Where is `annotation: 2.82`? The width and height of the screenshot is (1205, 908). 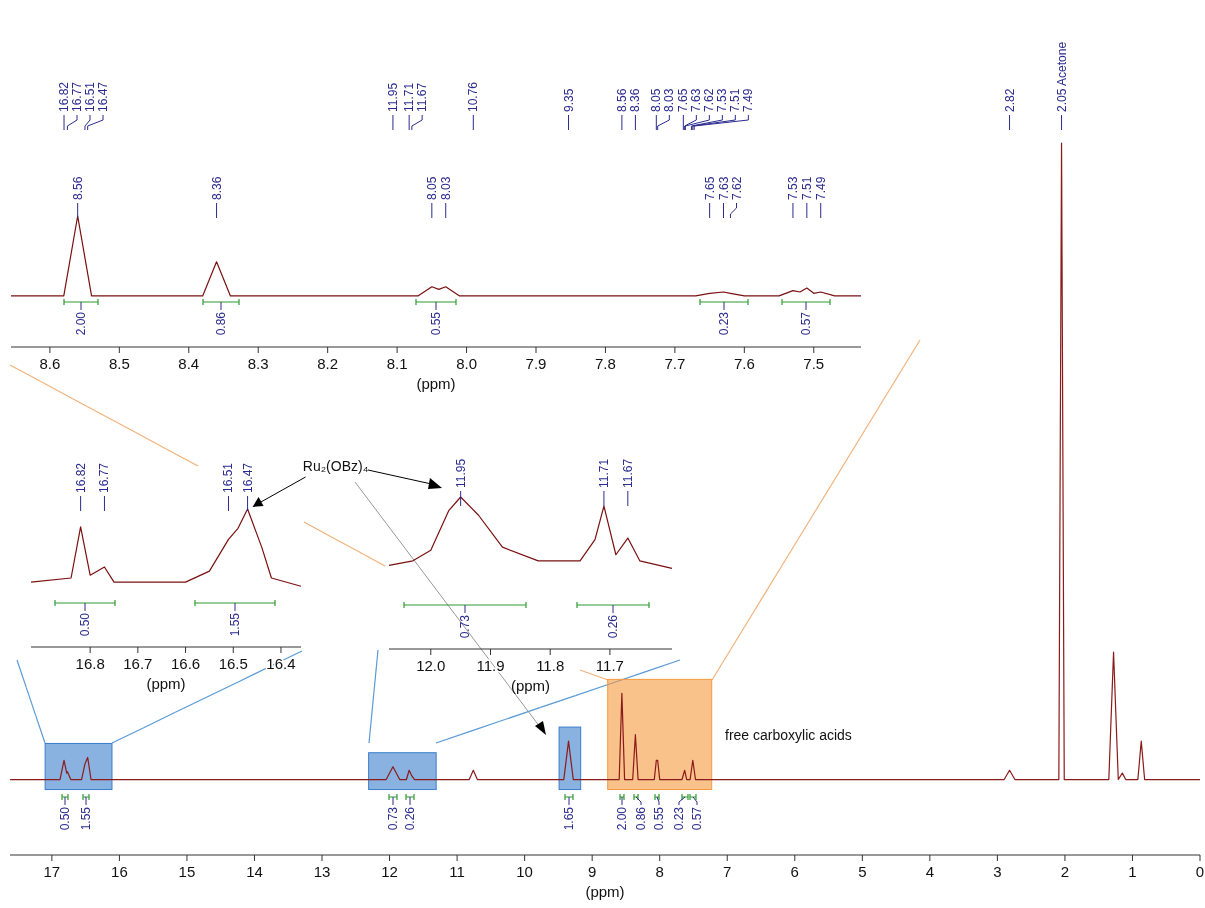
annotation: 2.82 is located at coordinates (1009, 100).